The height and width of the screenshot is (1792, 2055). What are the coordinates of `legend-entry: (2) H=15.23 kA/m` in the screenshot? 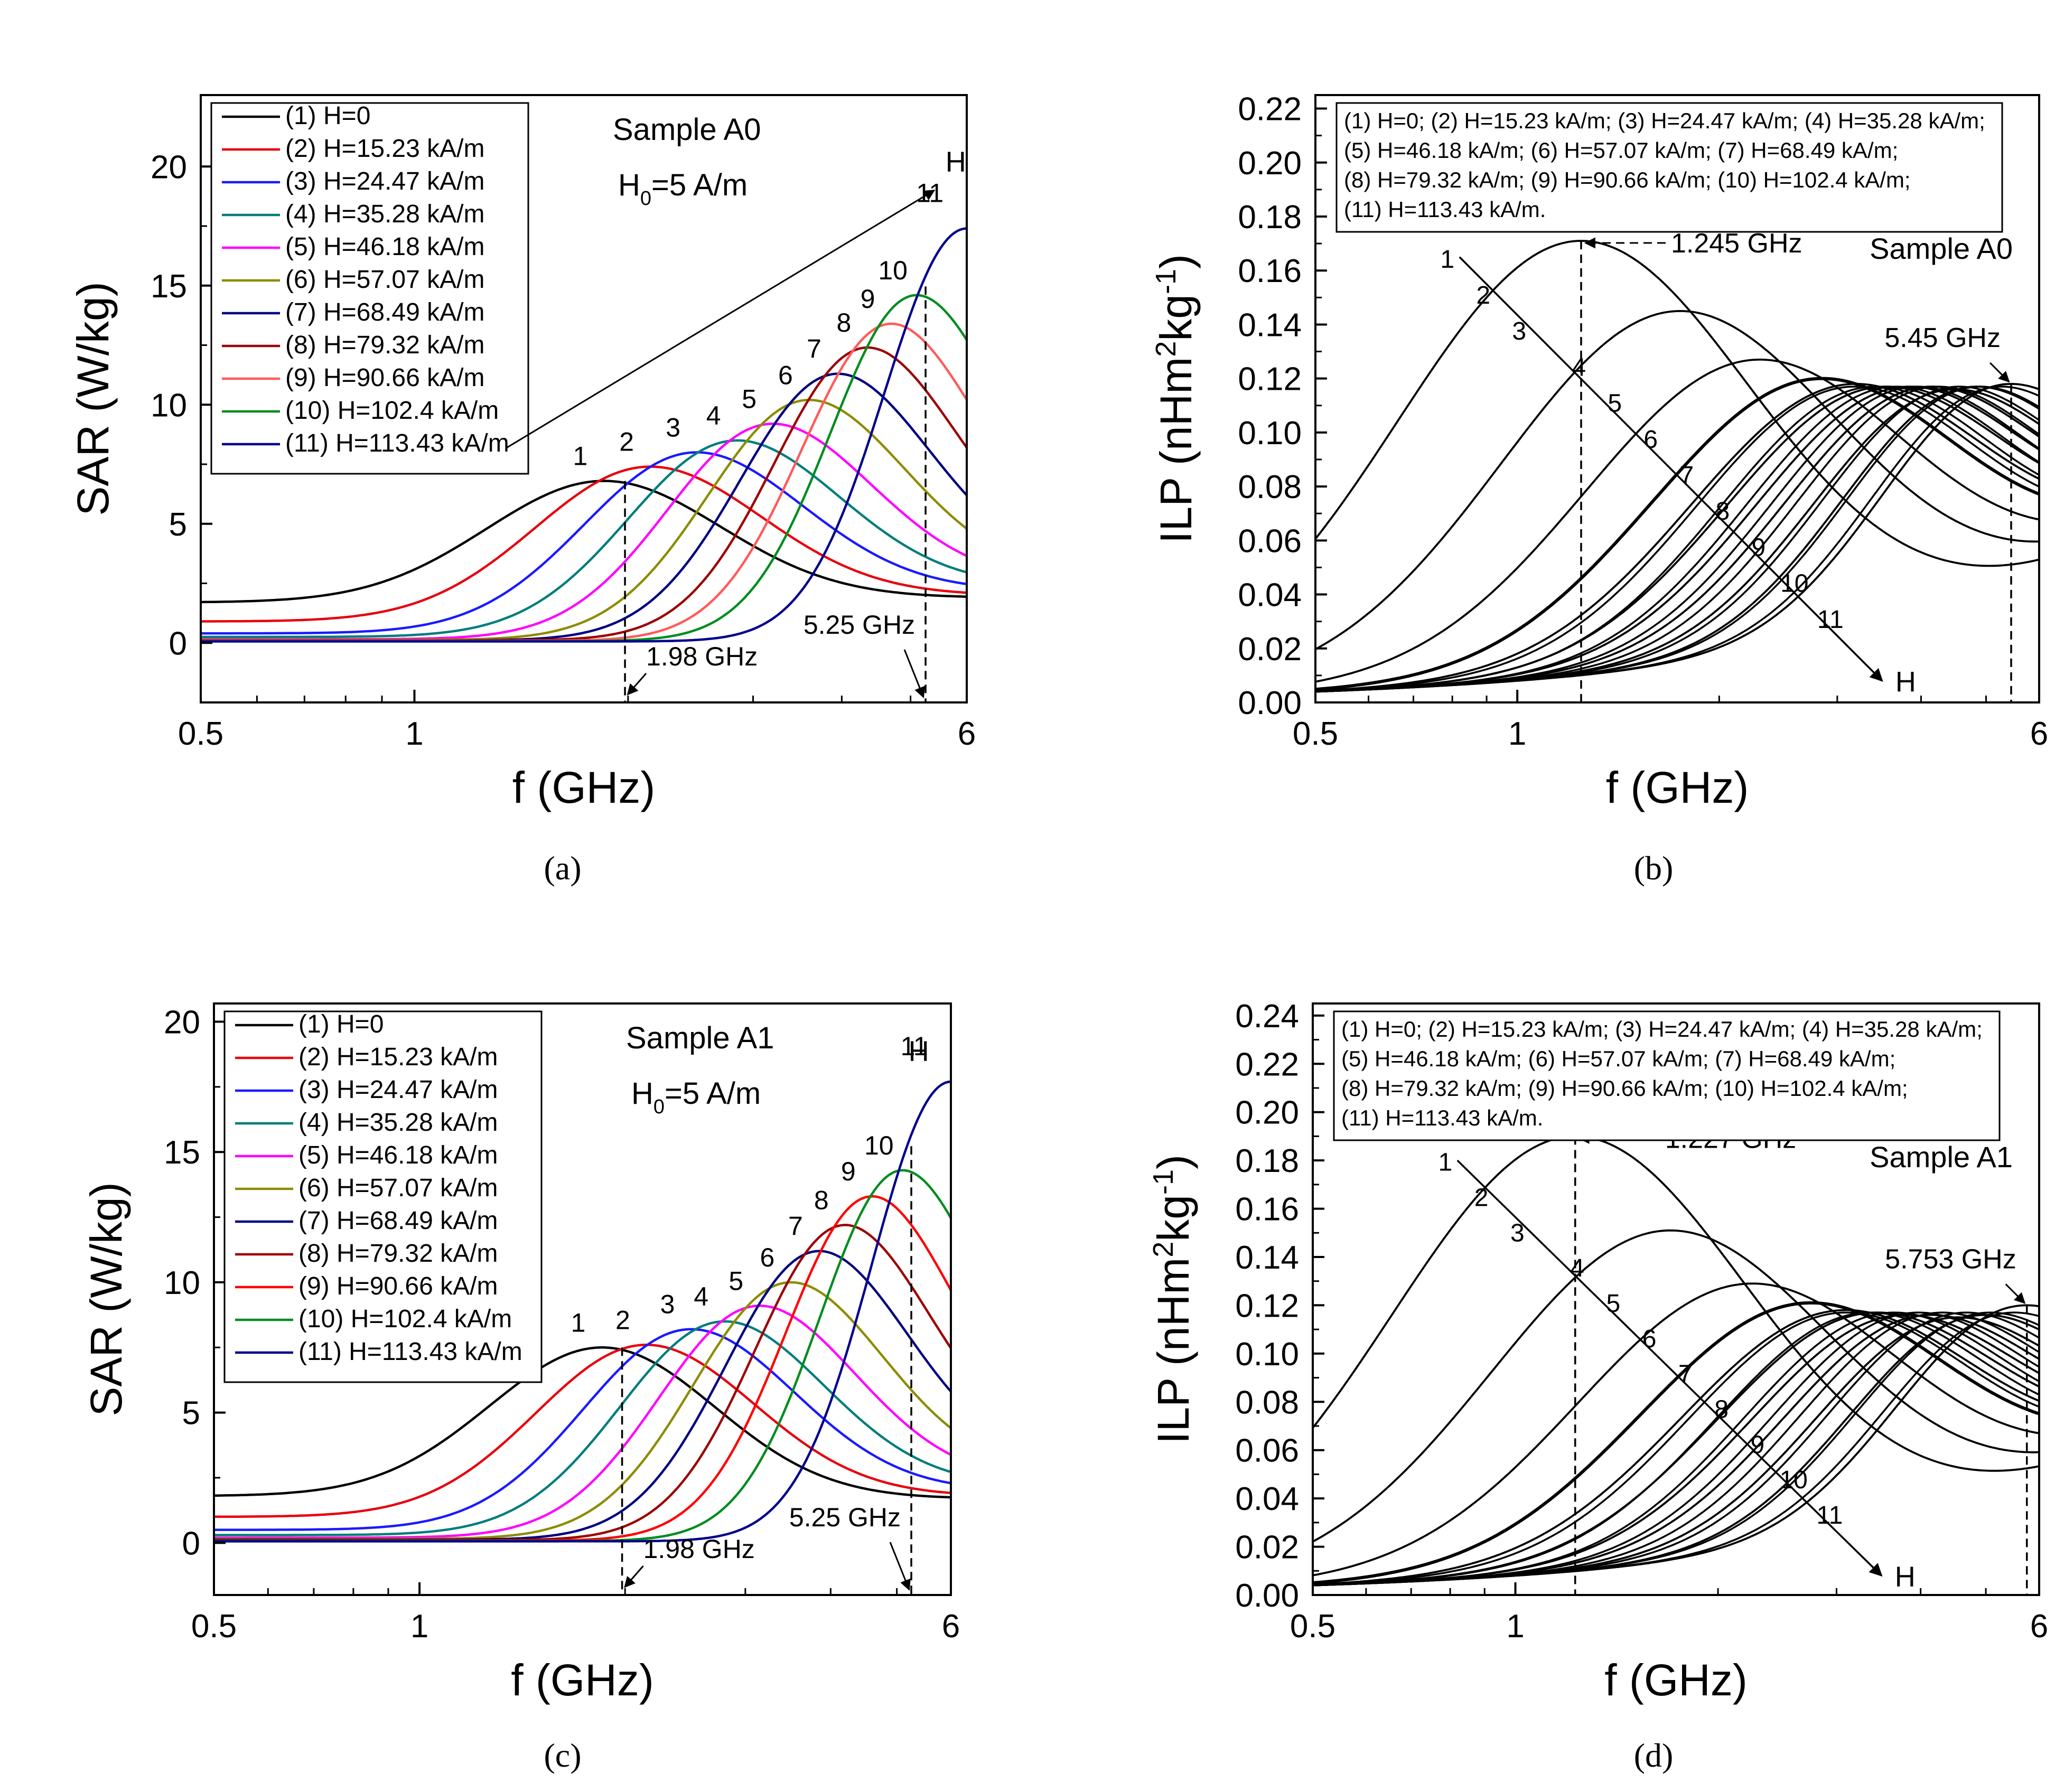 It's located at (384, 149).